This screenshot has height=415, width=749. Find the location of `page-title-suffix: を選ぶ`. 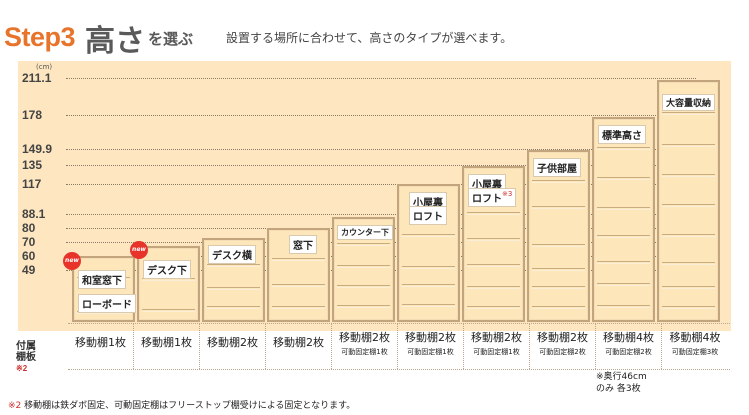

page-title-suffix: を選ぶ is located at coordinates (171, 39).